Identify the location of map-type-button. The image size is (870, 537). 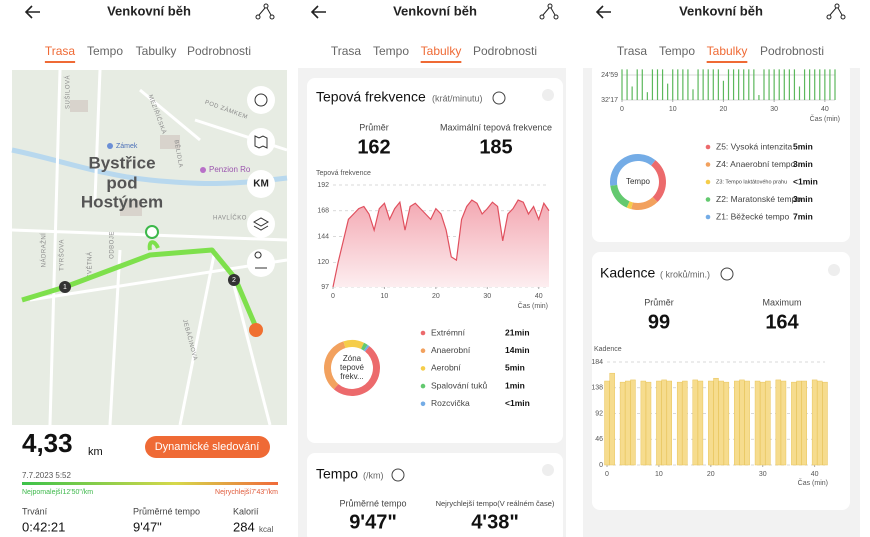
(261, 142).